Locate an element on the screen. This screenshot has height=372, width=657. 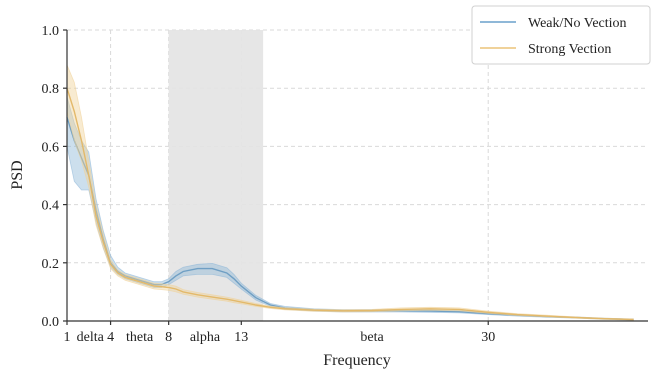
legend-box is located at coordinates (561, 35).